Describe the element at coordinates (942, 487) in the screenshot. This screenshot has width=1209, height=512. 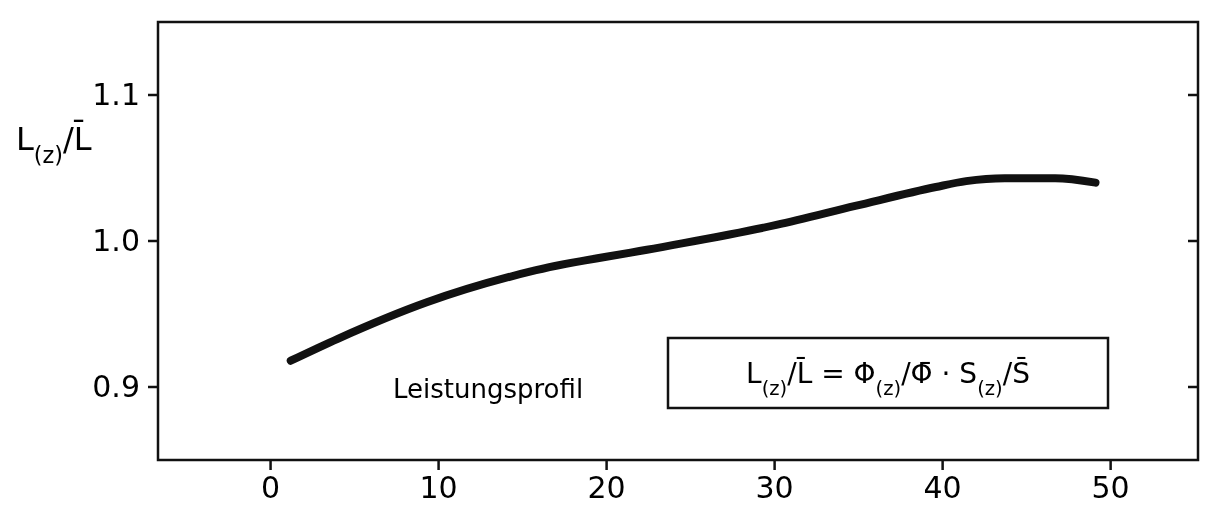
I see `x-tick-label: 40` at that location.